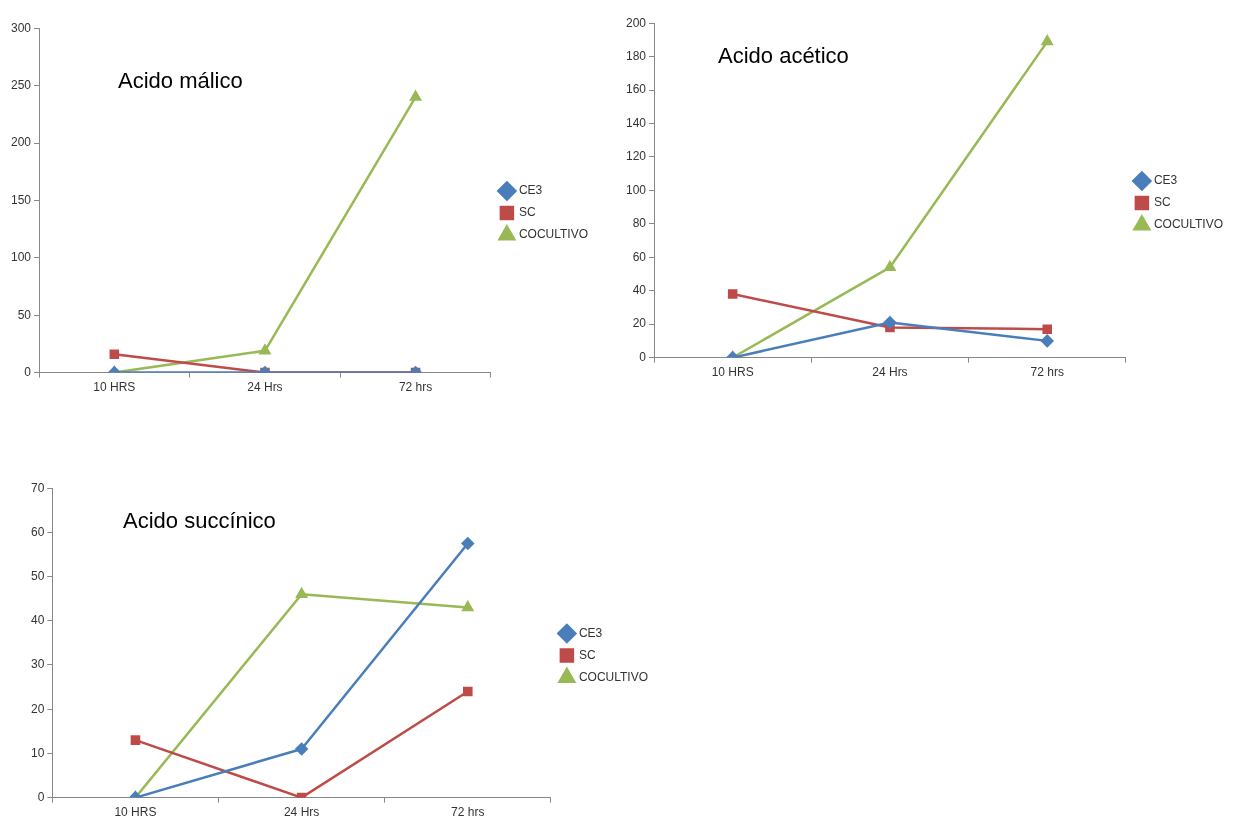 This screenshot has width=1243, height=836. I want to click on y-tick-label: 30, so click(37, 664).